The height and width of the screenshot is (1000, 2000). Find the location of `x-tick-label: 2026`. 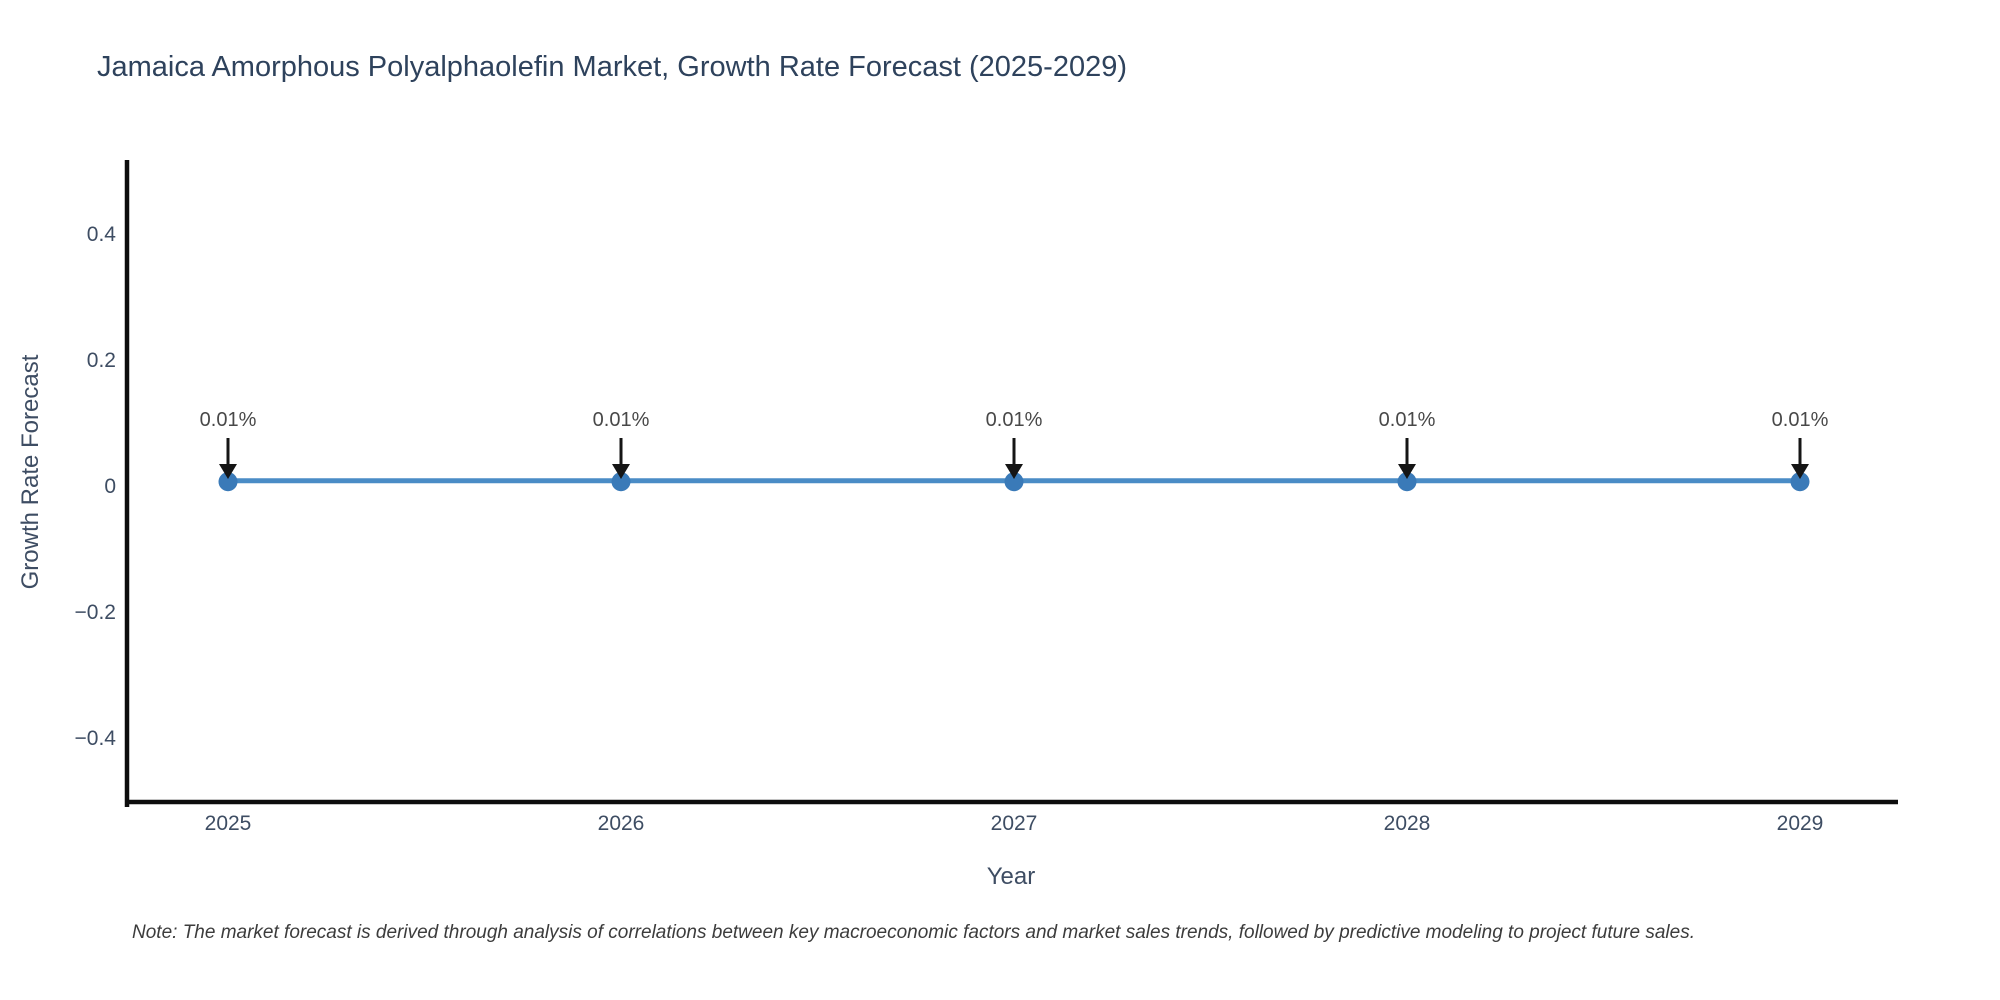

x-tick-label: 2026 is located at coordinates (621, 823).